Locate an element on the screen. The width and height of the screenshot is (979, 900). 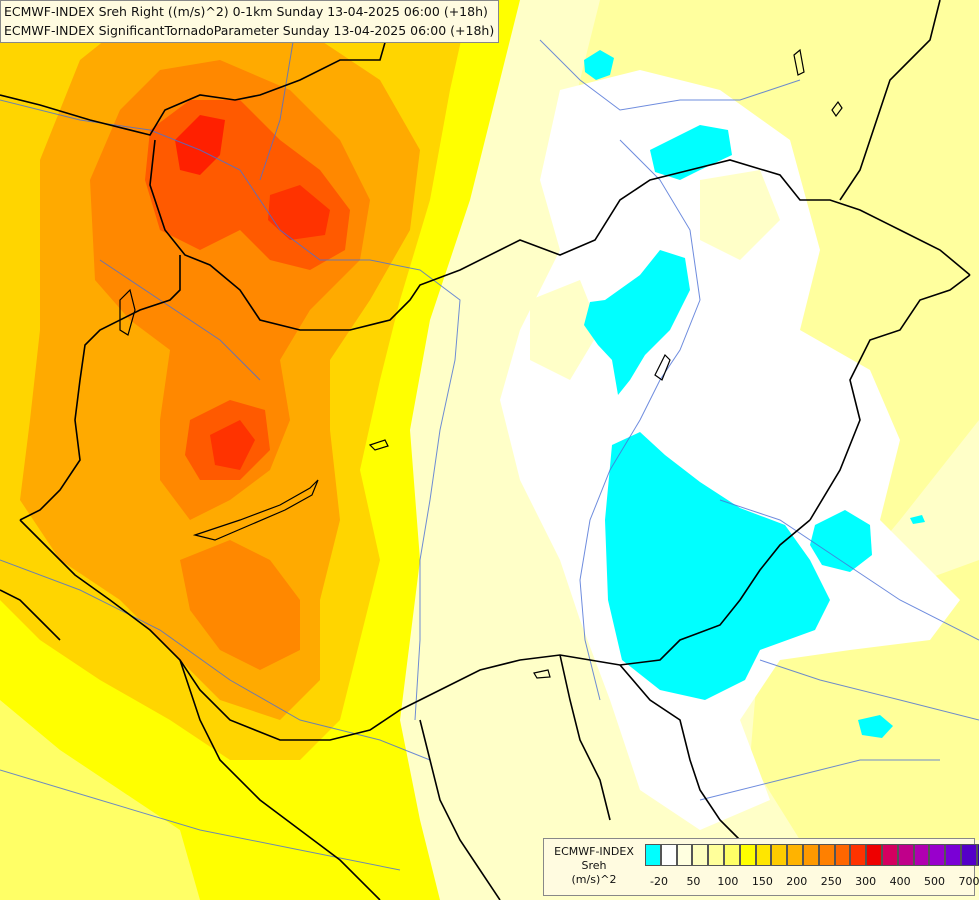
legend-swatches is located at coordinates (812, 855).